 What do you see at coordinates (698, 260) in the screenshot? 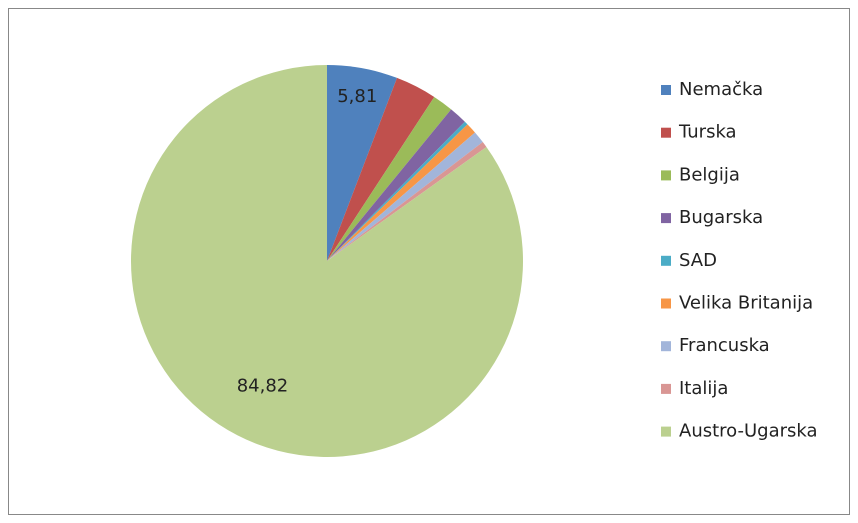
I see `legend-label: SAD` at bounding box center [698, 260].